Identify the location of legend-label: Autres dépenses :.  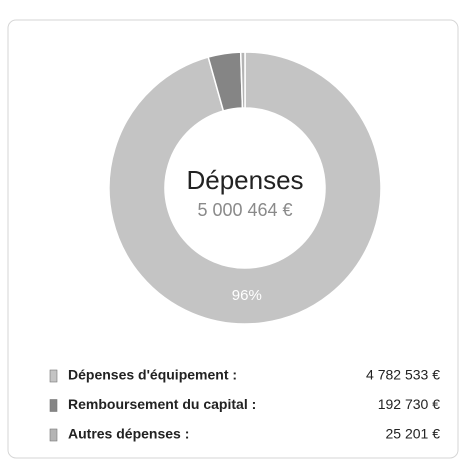
(128, 434).